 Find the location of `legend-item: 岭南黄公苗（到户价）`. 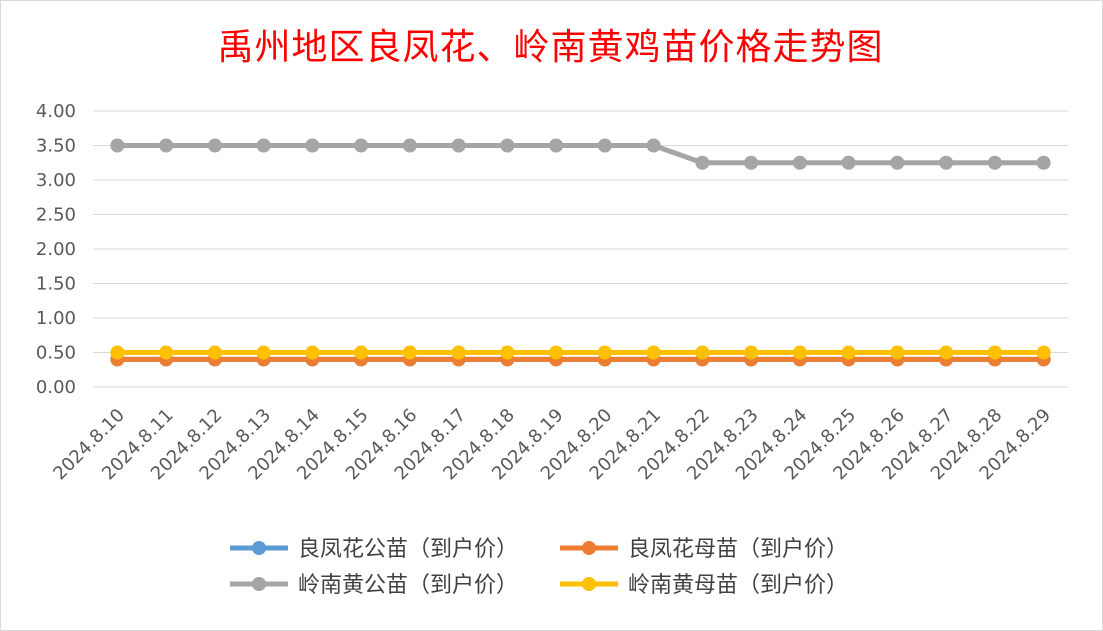

legend-item: 岭南黄公苗（到户价） is located at coordinates (374, 585).